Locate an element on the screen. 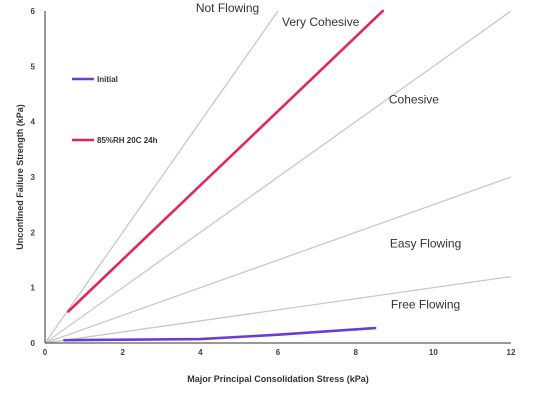  y-tick-label: 1 is located at coordinates (33, 288).